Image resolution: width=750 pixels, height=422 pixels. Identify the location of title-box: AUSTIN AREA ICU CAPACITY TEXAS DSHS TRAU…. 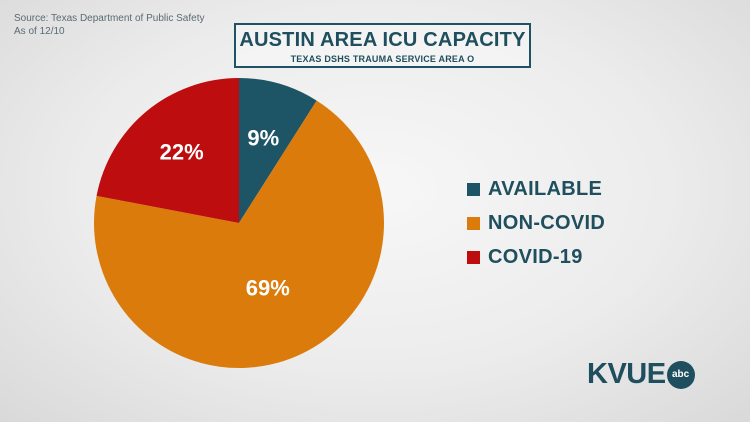
(382, 45).